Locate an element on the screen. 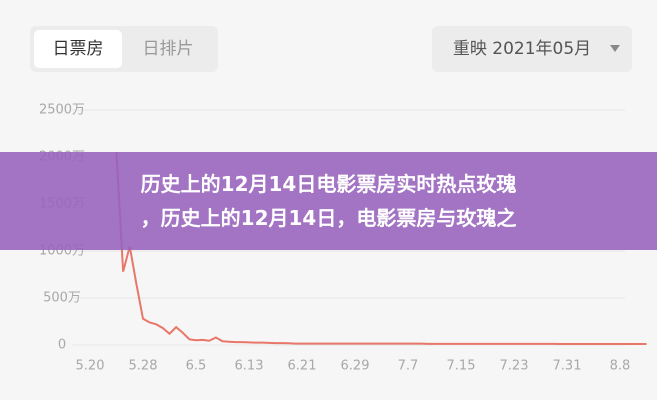 The width and height of the screenshot is (657, 400). x-tick-label: 6.13 is located at coordinates (249, 366).